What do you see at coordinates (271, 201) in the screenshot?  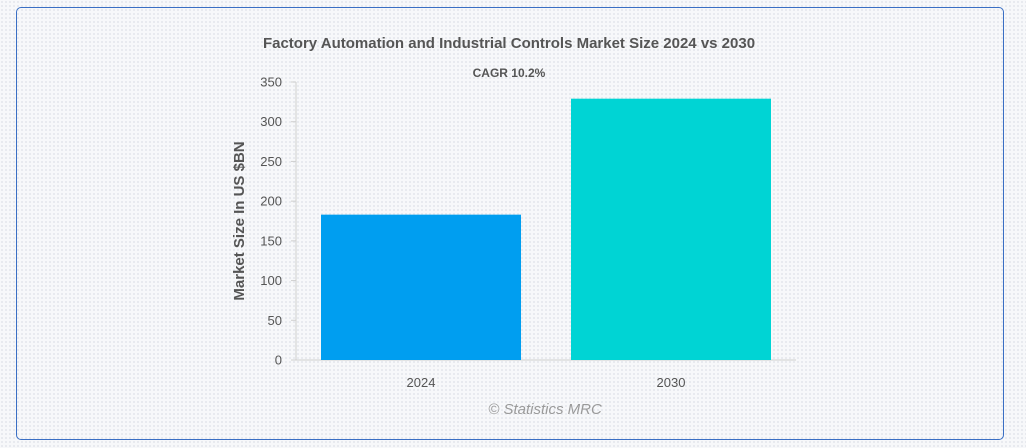 I see `y-tick-label: 200` at bounding box center [271, 201].